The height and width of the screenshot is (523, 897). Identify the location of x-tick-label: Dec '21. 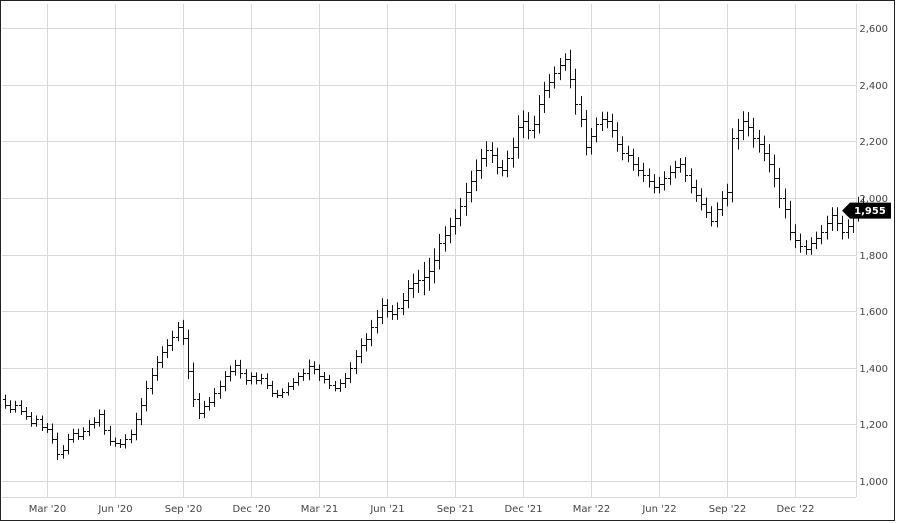
(523, 509).